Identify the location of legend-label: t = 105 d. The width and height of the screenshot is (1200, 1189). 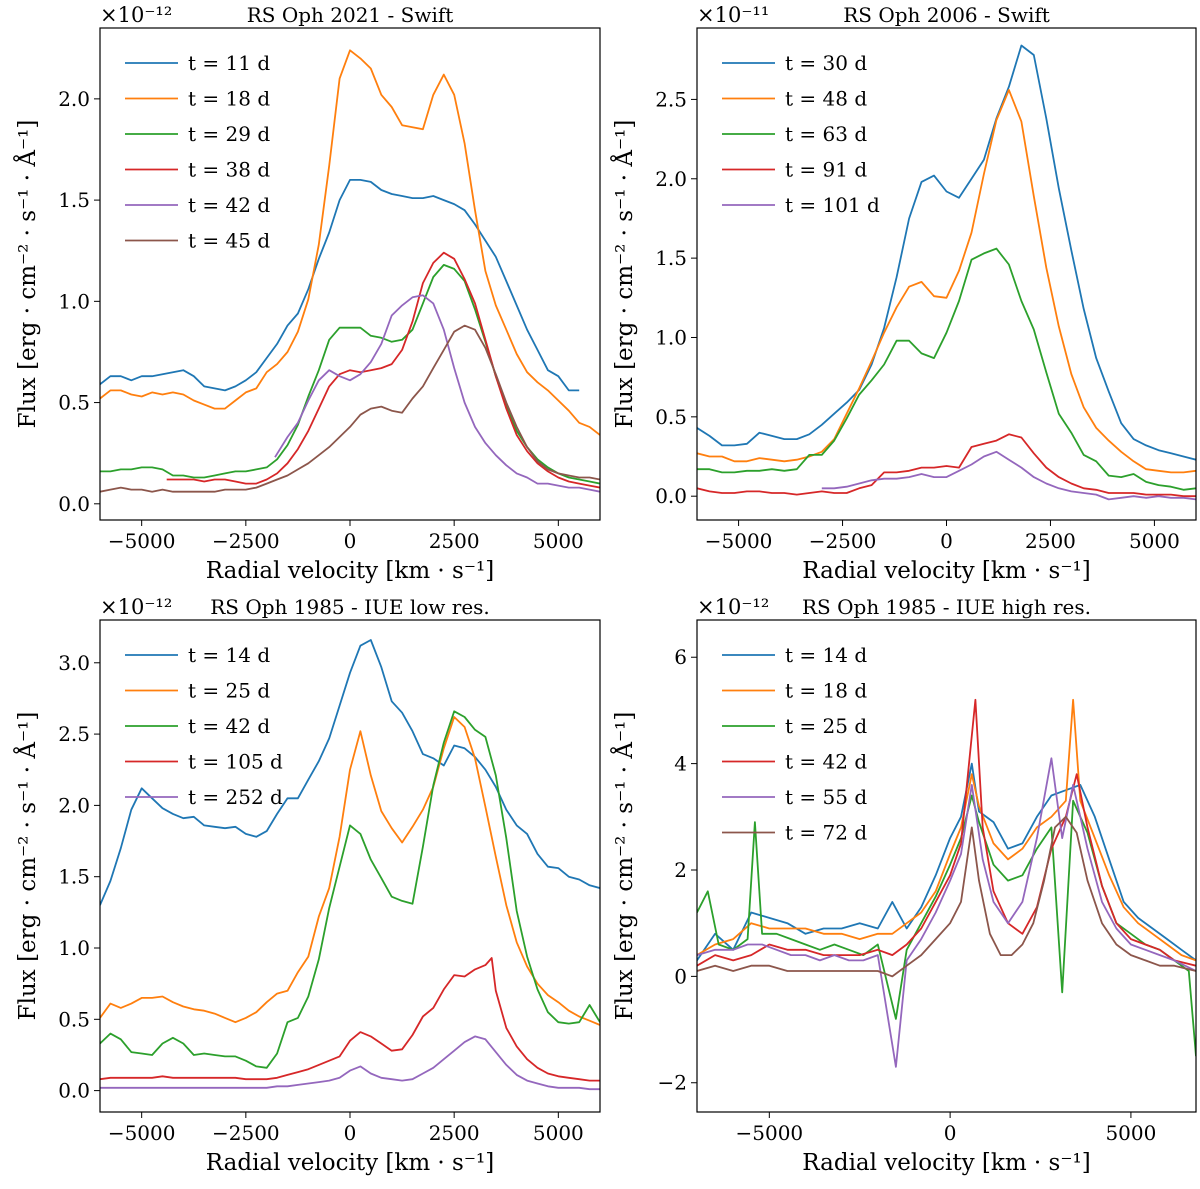
(235, 762).